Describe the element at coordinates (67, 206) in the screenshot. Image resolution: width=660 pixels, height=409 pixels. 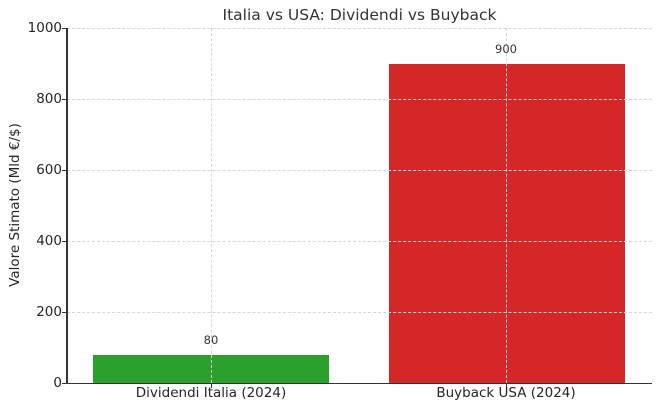
I see `left-spine` at that location.